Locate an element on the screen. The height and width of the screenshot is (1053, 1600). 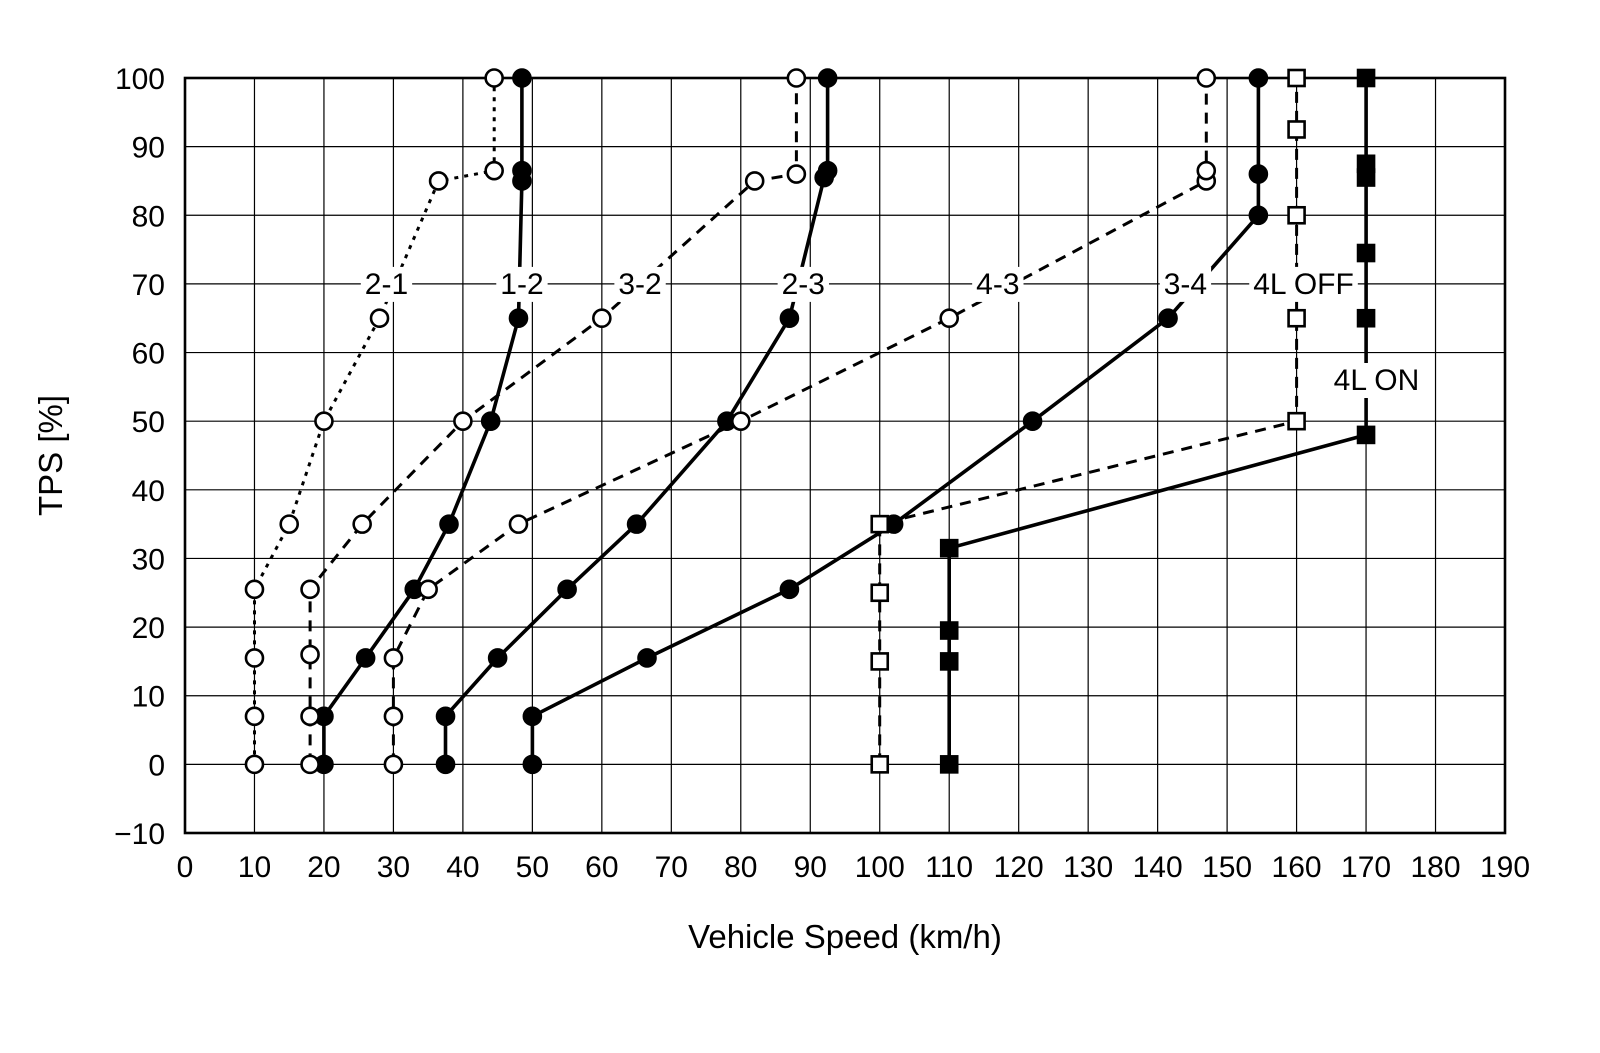
x-tick-label: 0 is located at coordinates (185, 867).